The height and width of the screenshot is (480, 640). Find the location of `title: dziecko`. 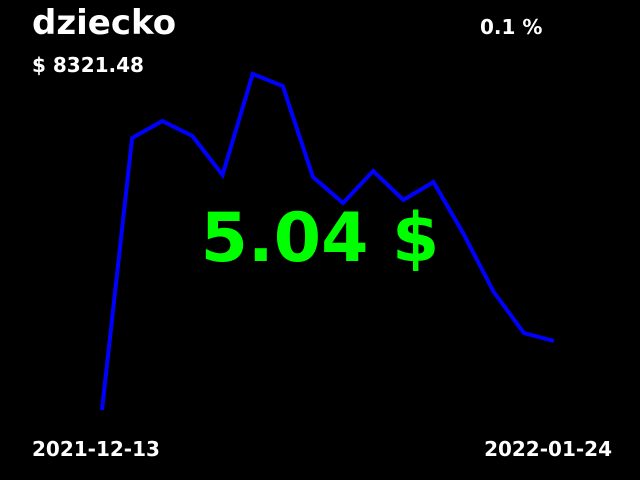

title: dziecko is located at coordinates (104, 23).